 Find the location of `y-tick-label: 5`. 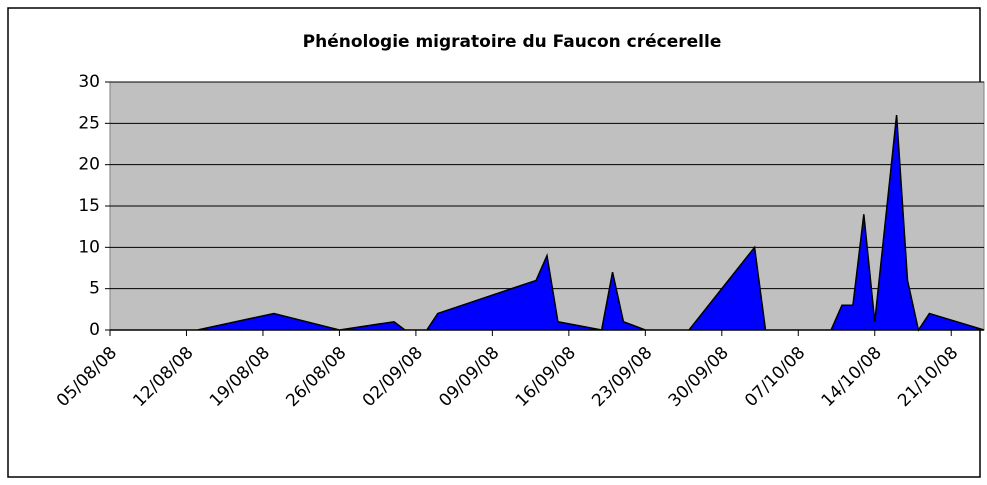

y-tick-label: 5 is located at coordinates (94, 289).